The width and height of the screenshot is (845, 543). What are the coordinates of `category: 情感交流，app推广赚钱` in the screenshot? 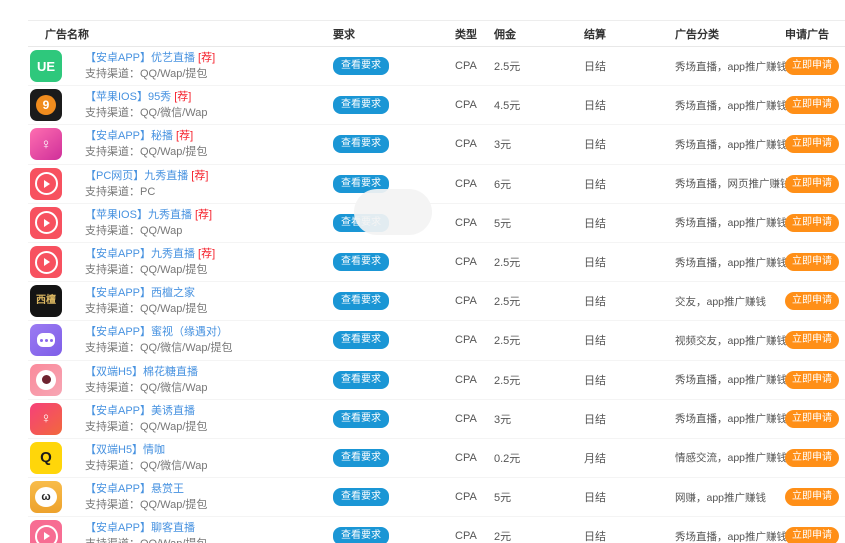 It's located at (731, 458).